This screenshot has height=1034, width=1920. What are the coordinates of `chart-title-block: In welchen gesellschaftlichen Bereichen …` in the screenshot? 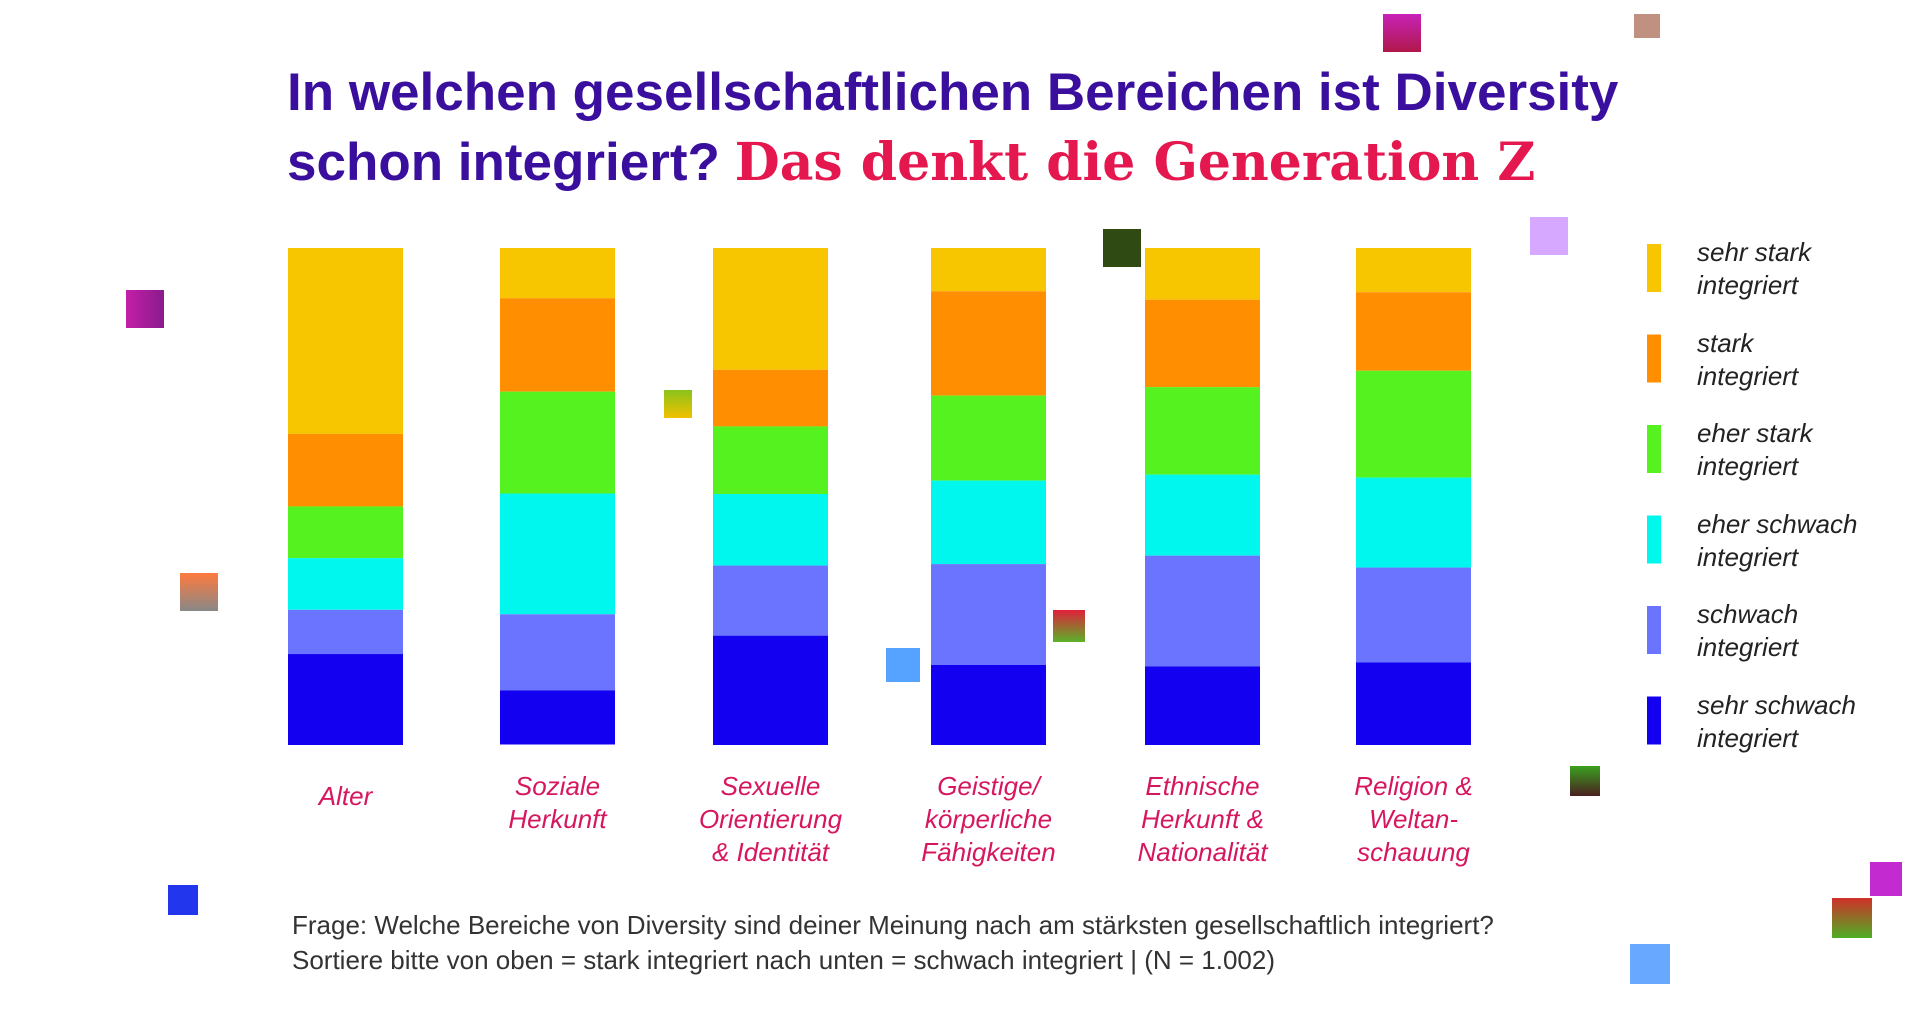 It's located at (1037, 128).